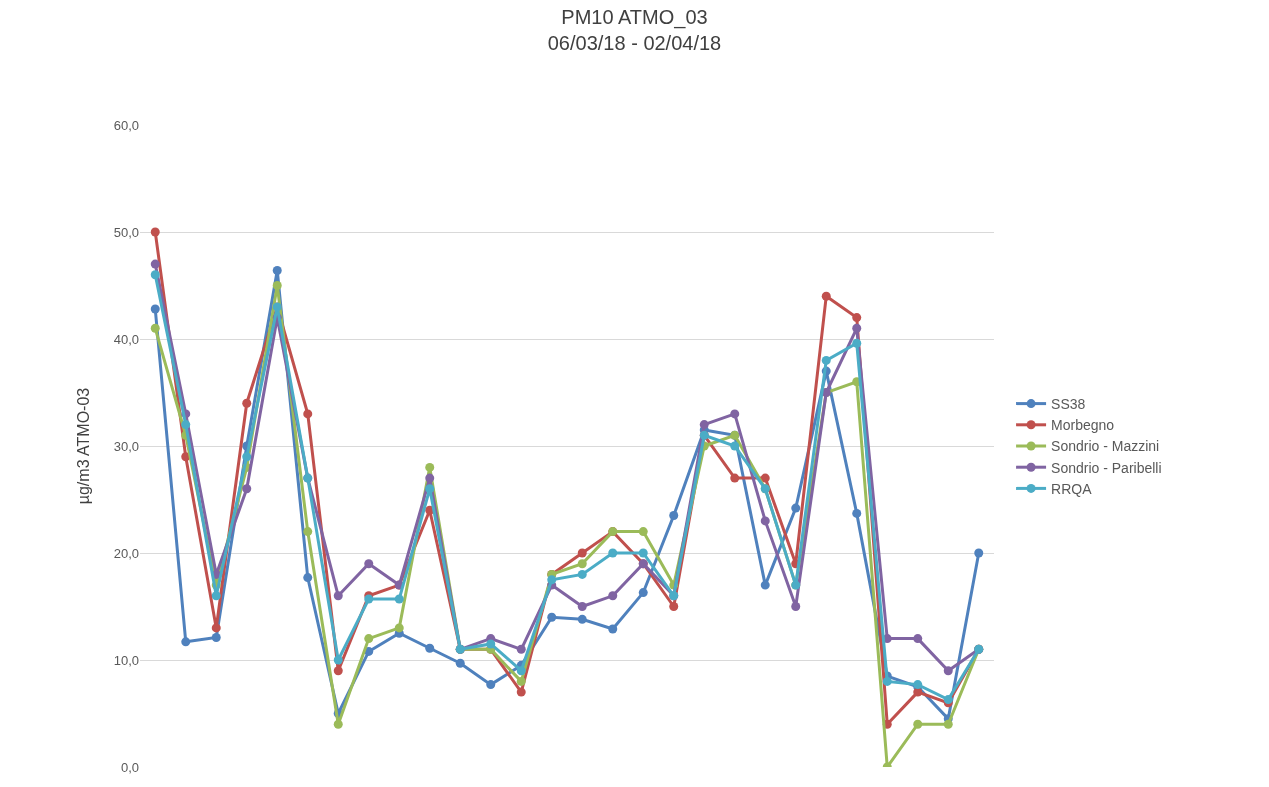  I want to click on chart-title: PM10 ATMO_03 06/03/18 - 02/04/18, so click(634, 29).